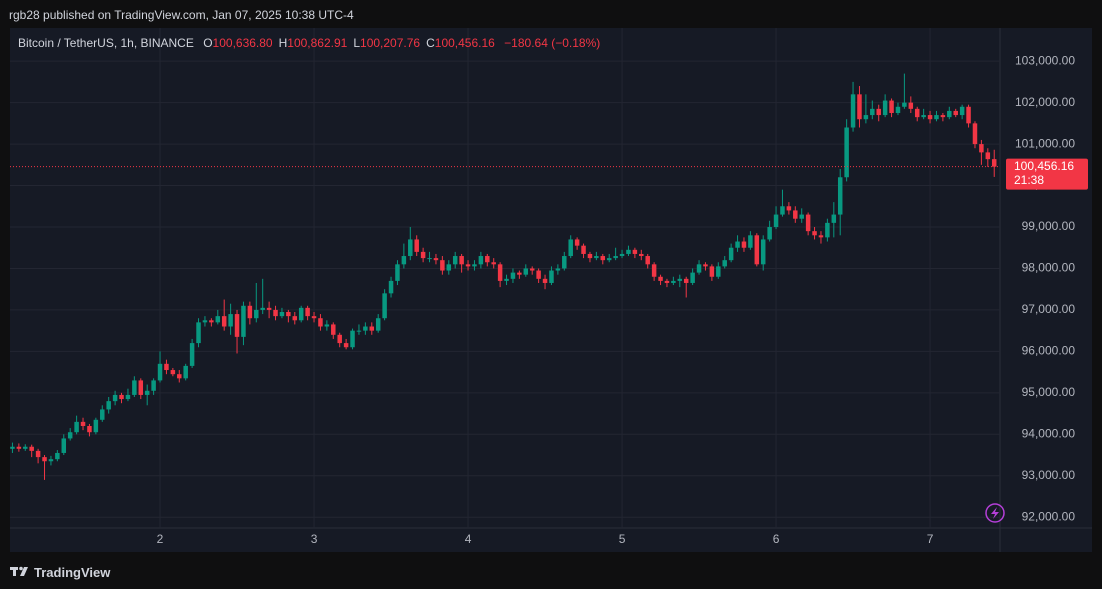 This screenshot has width=1102, height=589. Describe the element at coordinates (1049, 268) in the screenshot. I see `y-tick-label: 98,000.00` at that location.